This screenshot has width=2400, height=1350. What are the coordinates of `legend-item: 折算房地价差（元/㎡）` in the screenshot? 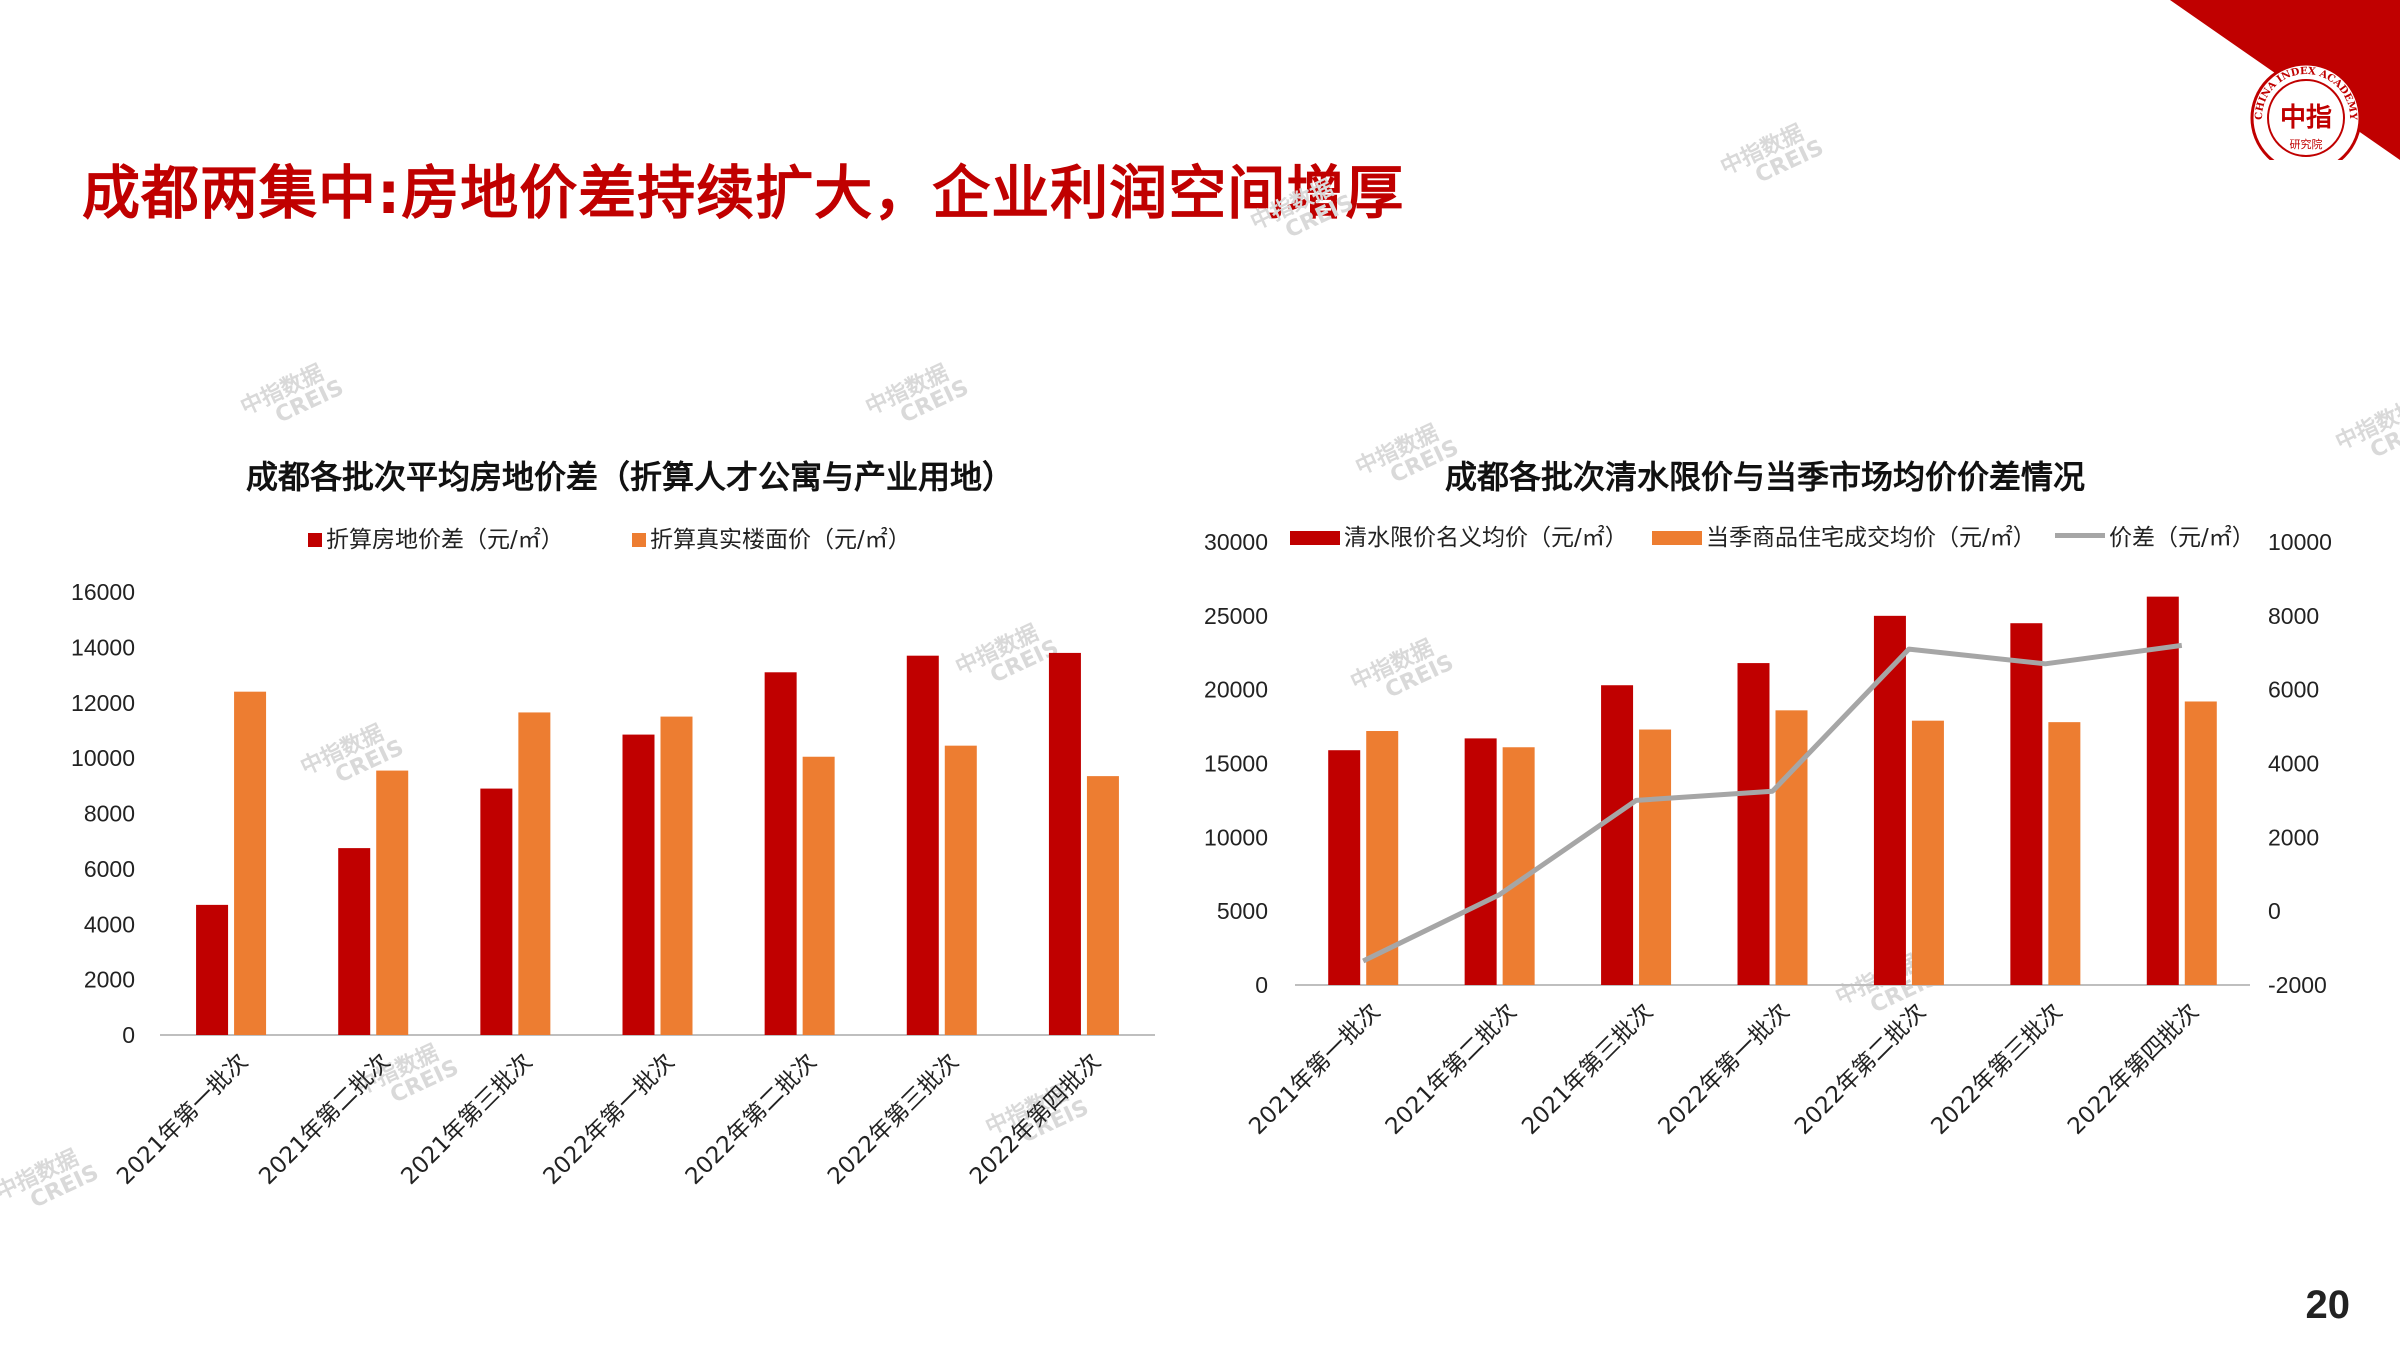 It's located at (436, 540).